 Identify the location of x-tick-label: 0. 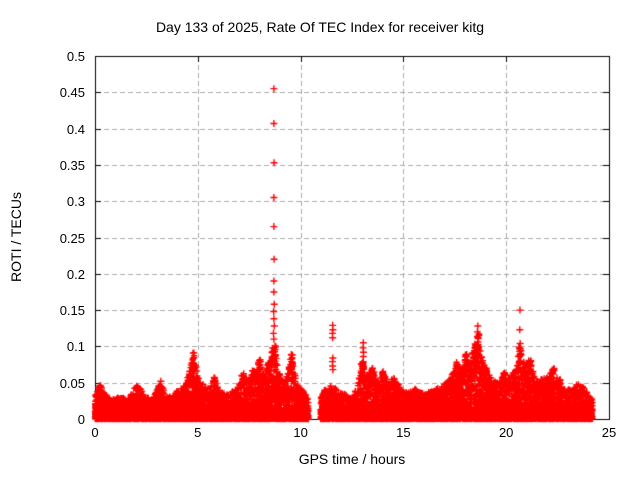
(95, 432).